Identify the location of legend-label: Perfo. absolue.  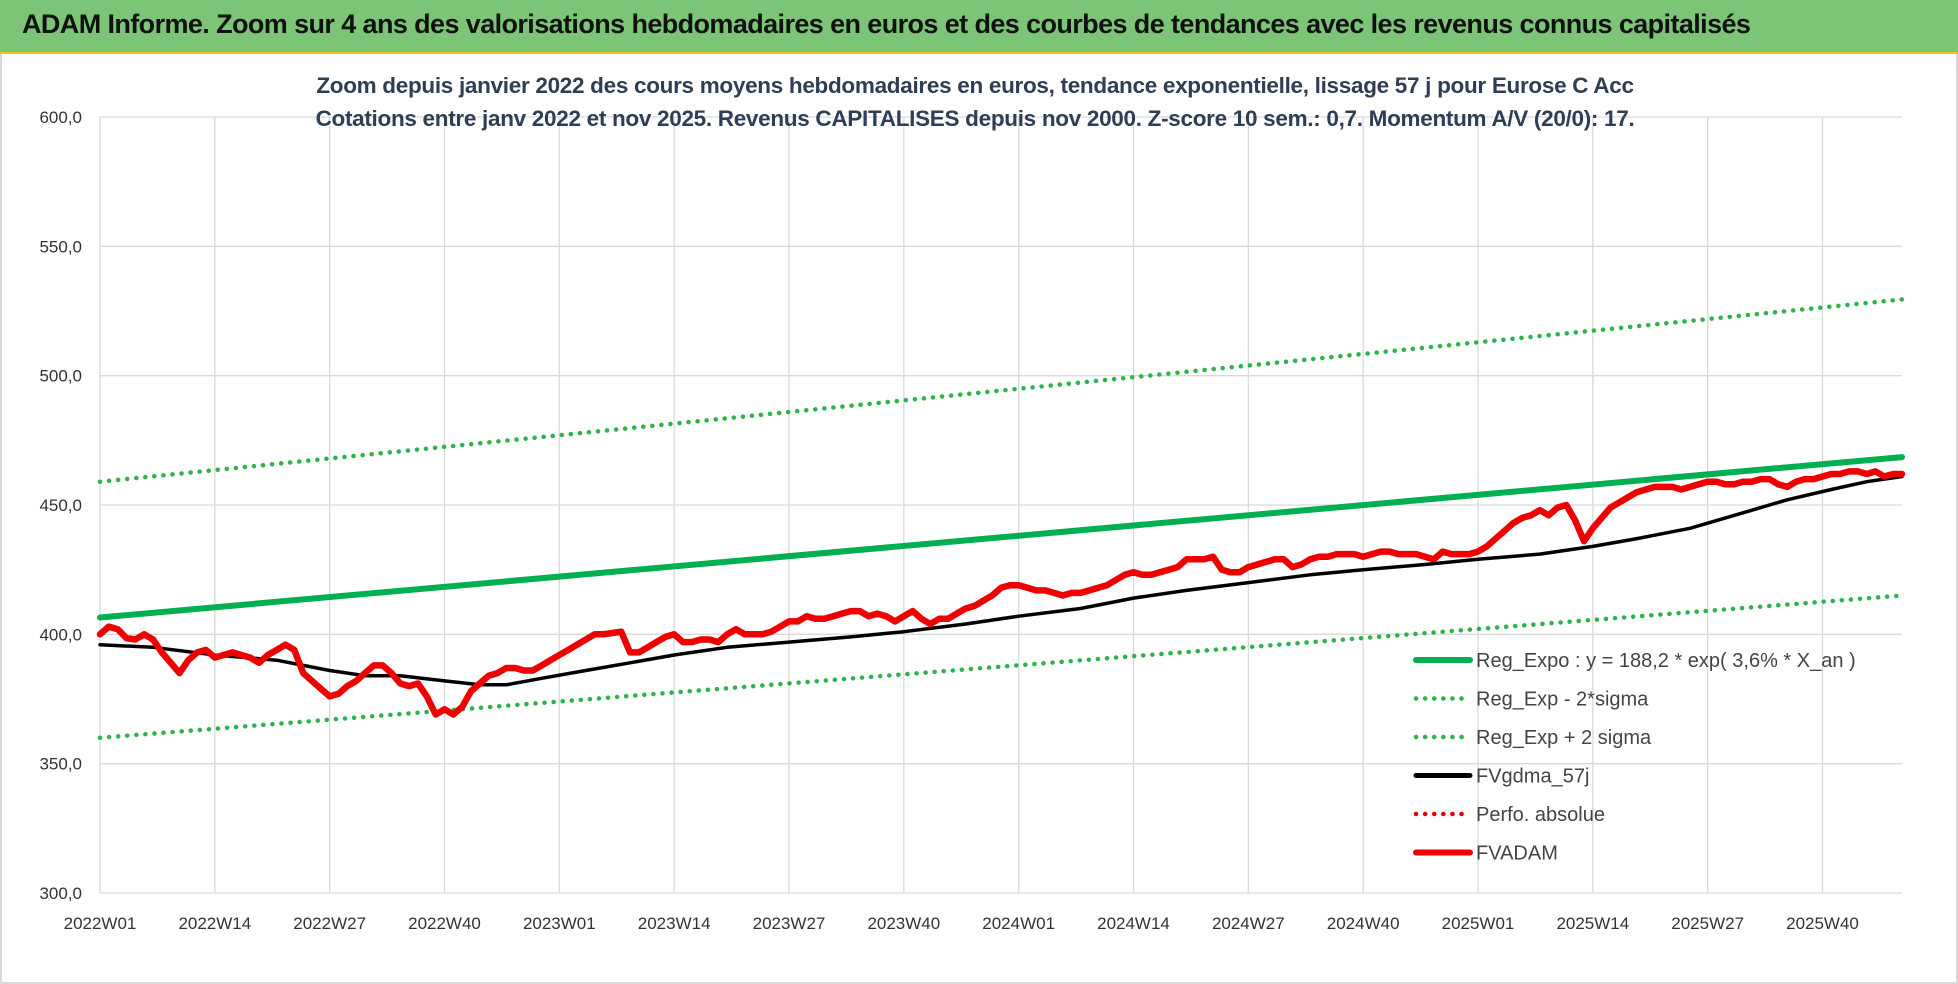
(1540, 815).